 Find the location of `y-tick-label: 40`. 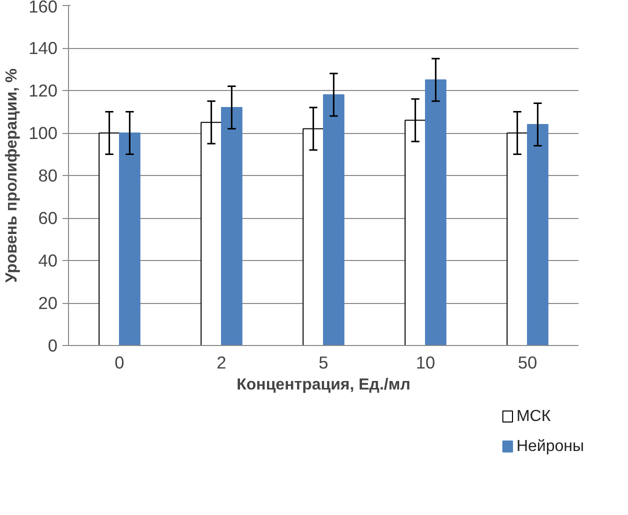

y-tick-label: 40 is located at coordinates (48, 260).